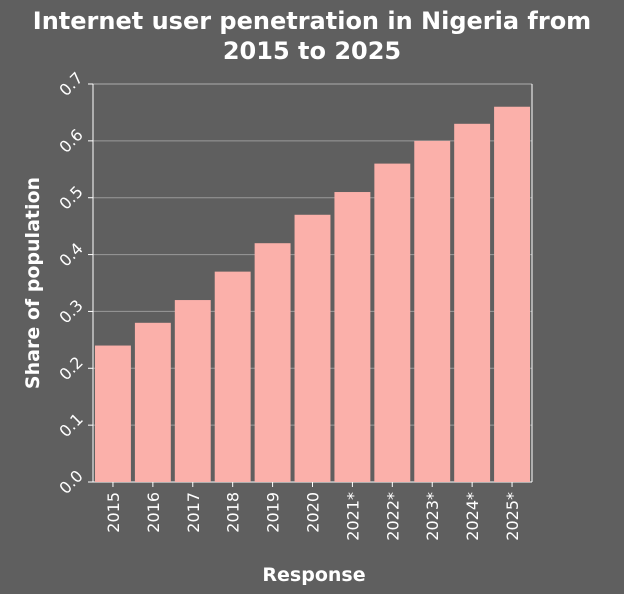 The height and width of the screenshot is (594, 624). What do you see at coordinates (472, 516) in the screenshot?
I see `x-tick-label: 2024*` at bounding box center [472, 516].